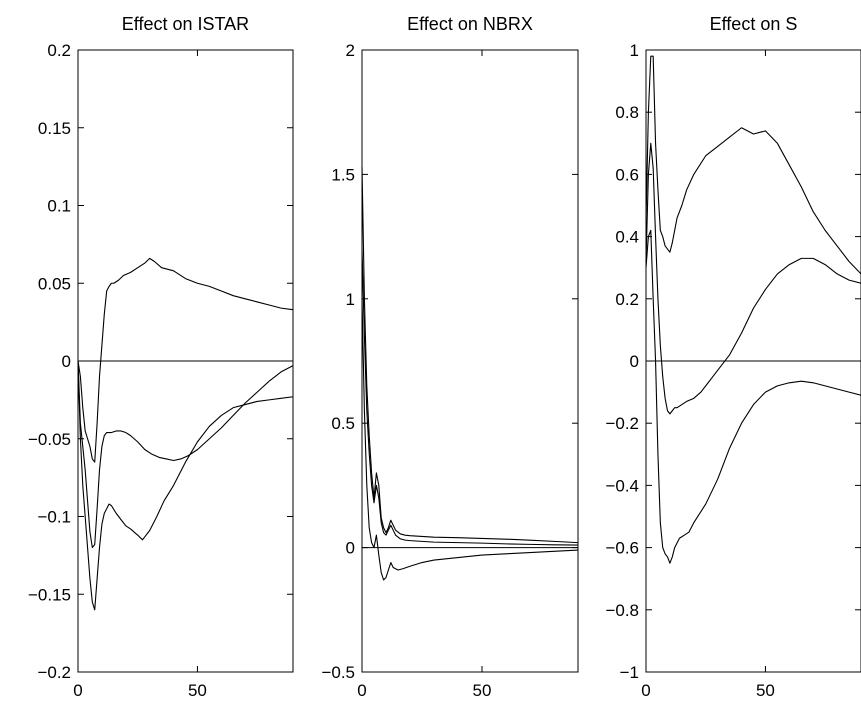  Describe the element at coordinates (49, 594) in the screenshot. I see `y-tick-label: −0.15` at that location.